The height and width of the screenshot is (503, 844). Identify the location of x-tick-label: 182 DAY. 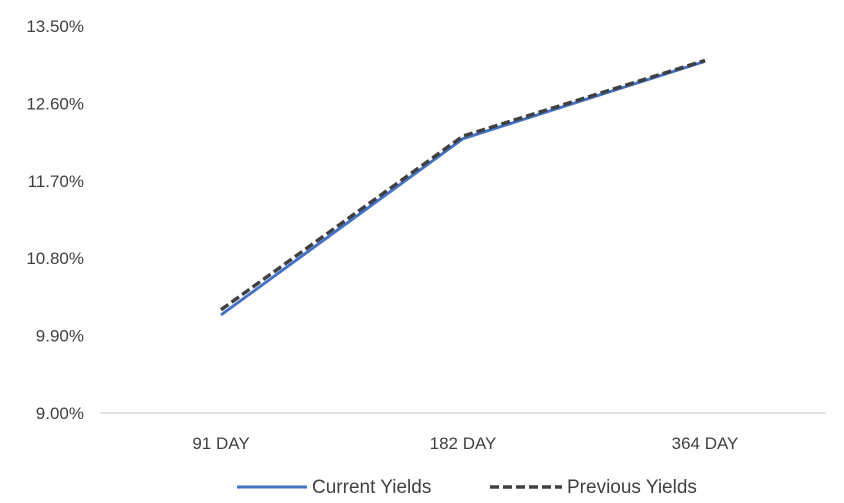
(463, 443).